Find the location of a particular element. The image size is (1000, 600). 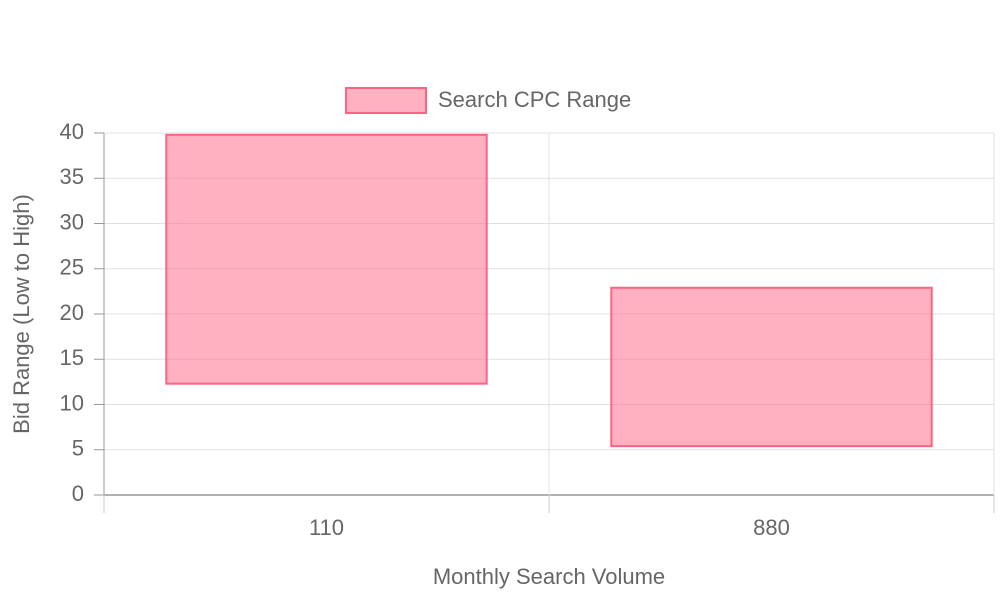

y-tick-label: 5 is located at coordinates (78, 448).